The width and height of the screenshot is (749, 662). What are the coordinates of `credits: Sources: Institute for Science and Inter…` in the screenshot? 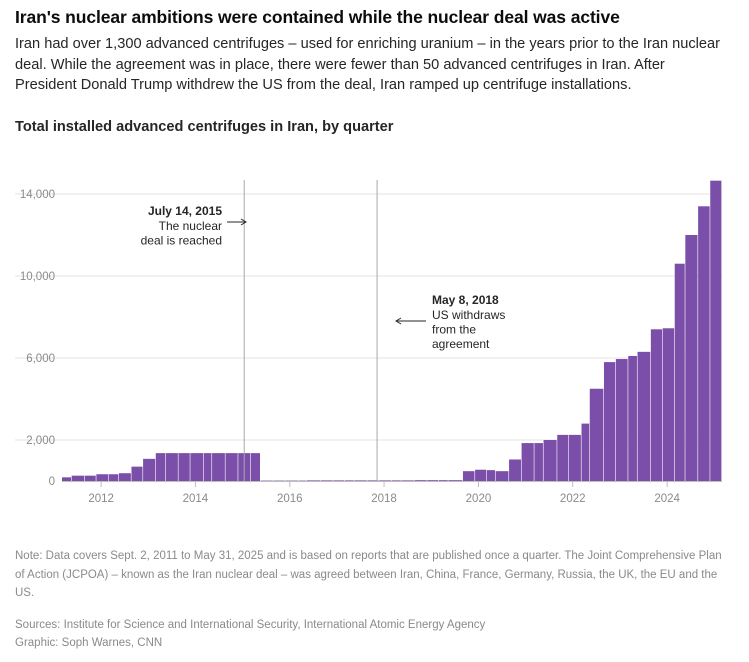 It's located at (372, 634).